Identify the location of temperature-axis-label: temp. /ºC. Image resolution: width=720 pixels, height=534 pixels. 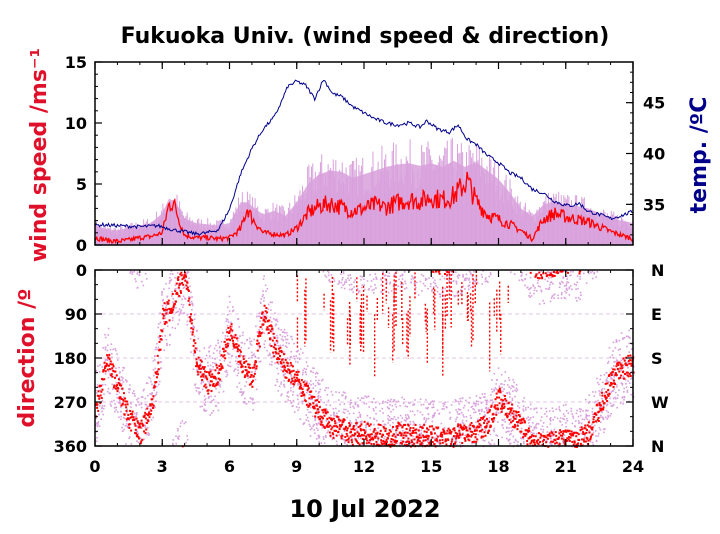
(699, 155).